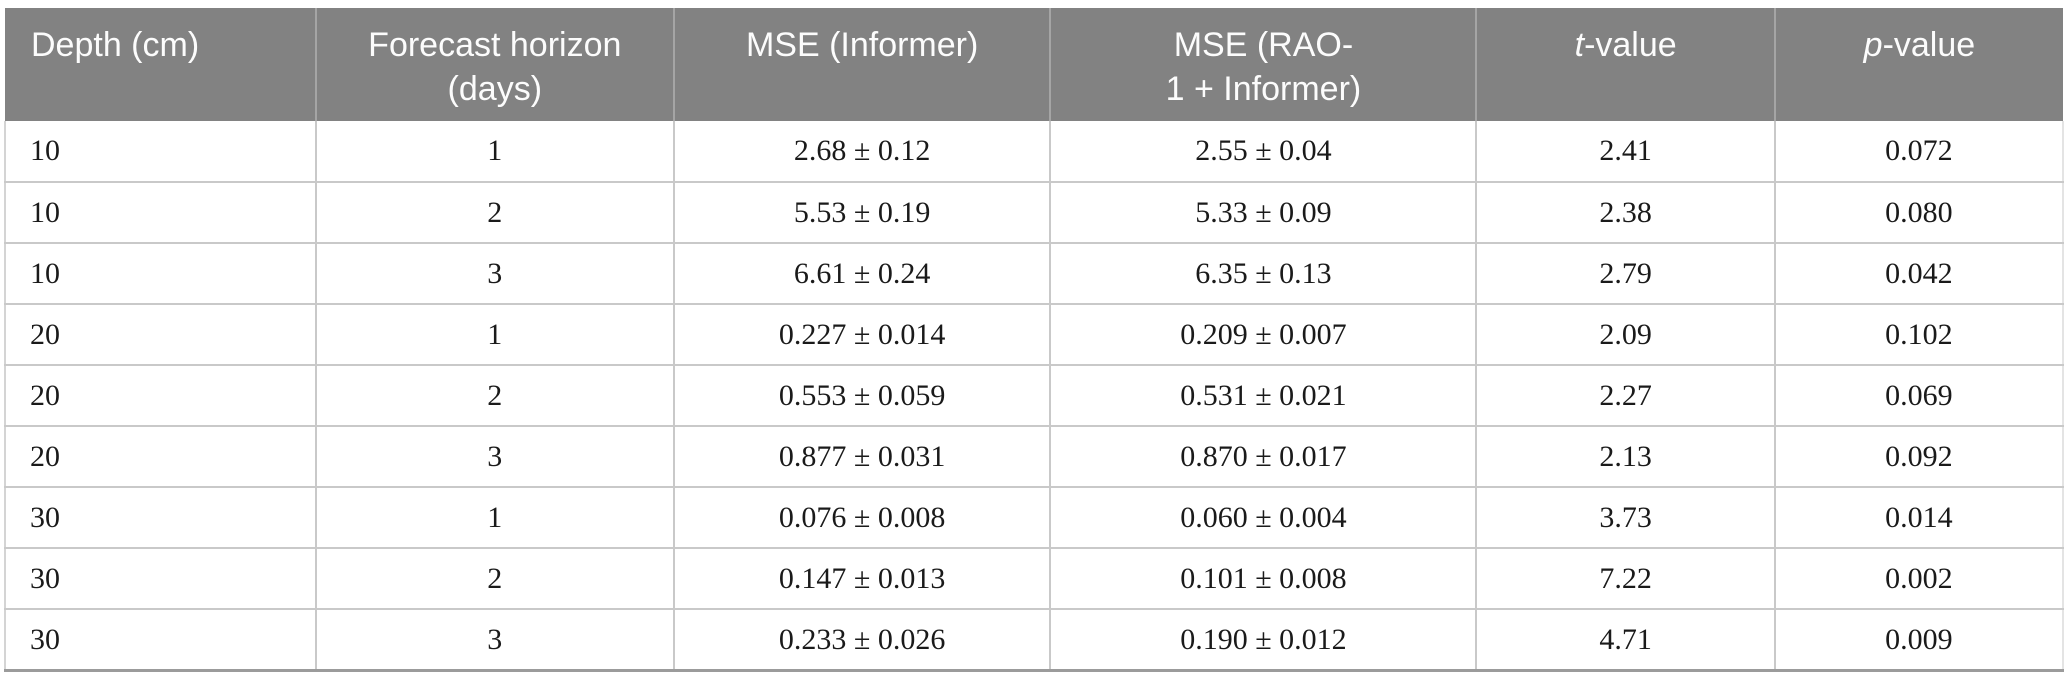  I want to click on cell-p-value: 0.072, so click(1919, 152).